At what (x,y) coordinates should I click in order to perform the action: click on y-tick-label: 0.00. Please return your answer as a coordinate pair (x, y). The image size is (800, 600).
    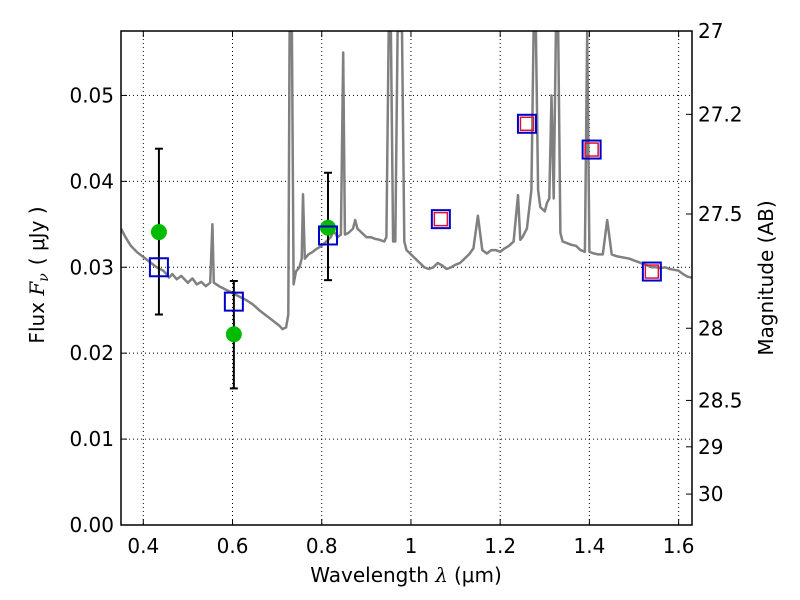
    Looking at the image, I should click on (91, 525).